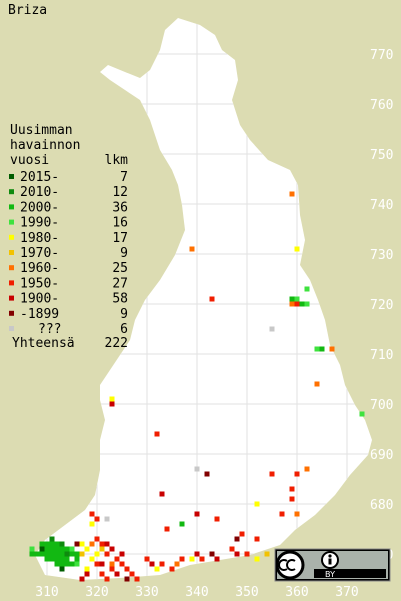  Describe the element at coordinates (120, 268) in the screenshot. I see `legend-count: 25` at that location.